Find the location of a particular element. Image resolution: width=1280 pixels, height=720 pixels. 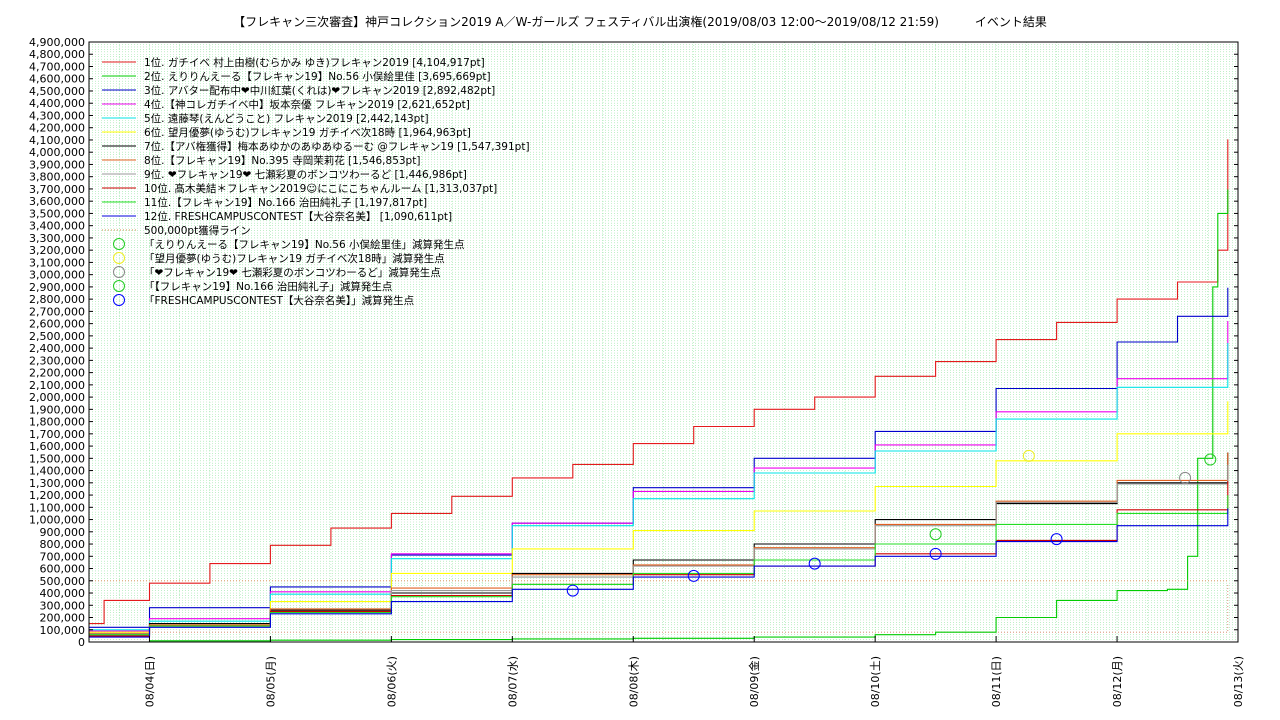

x-tick-label: 08/10(土) is located at coordinates (875, 681).